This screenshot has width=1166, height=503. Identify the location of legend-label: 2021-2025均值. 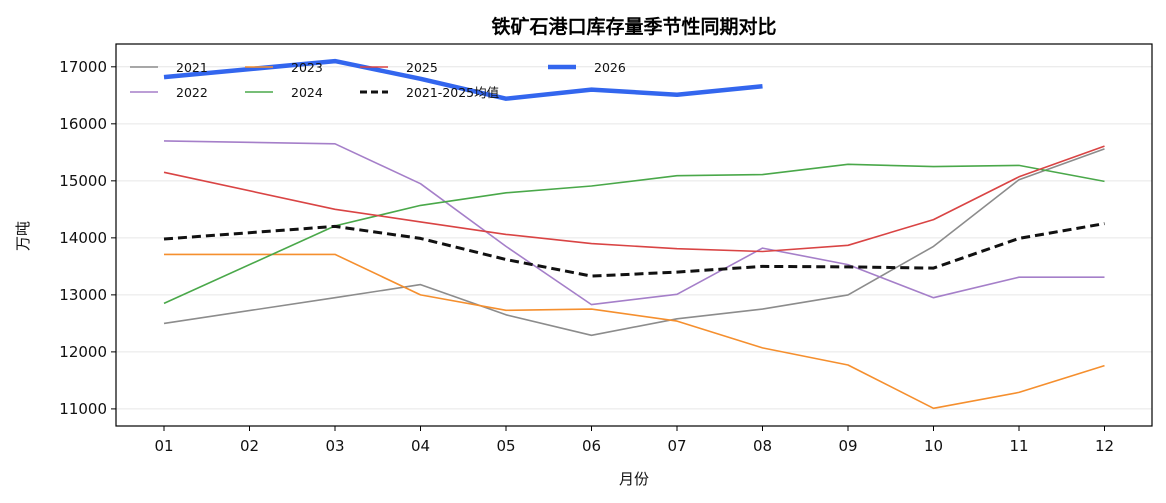
(452, 92).